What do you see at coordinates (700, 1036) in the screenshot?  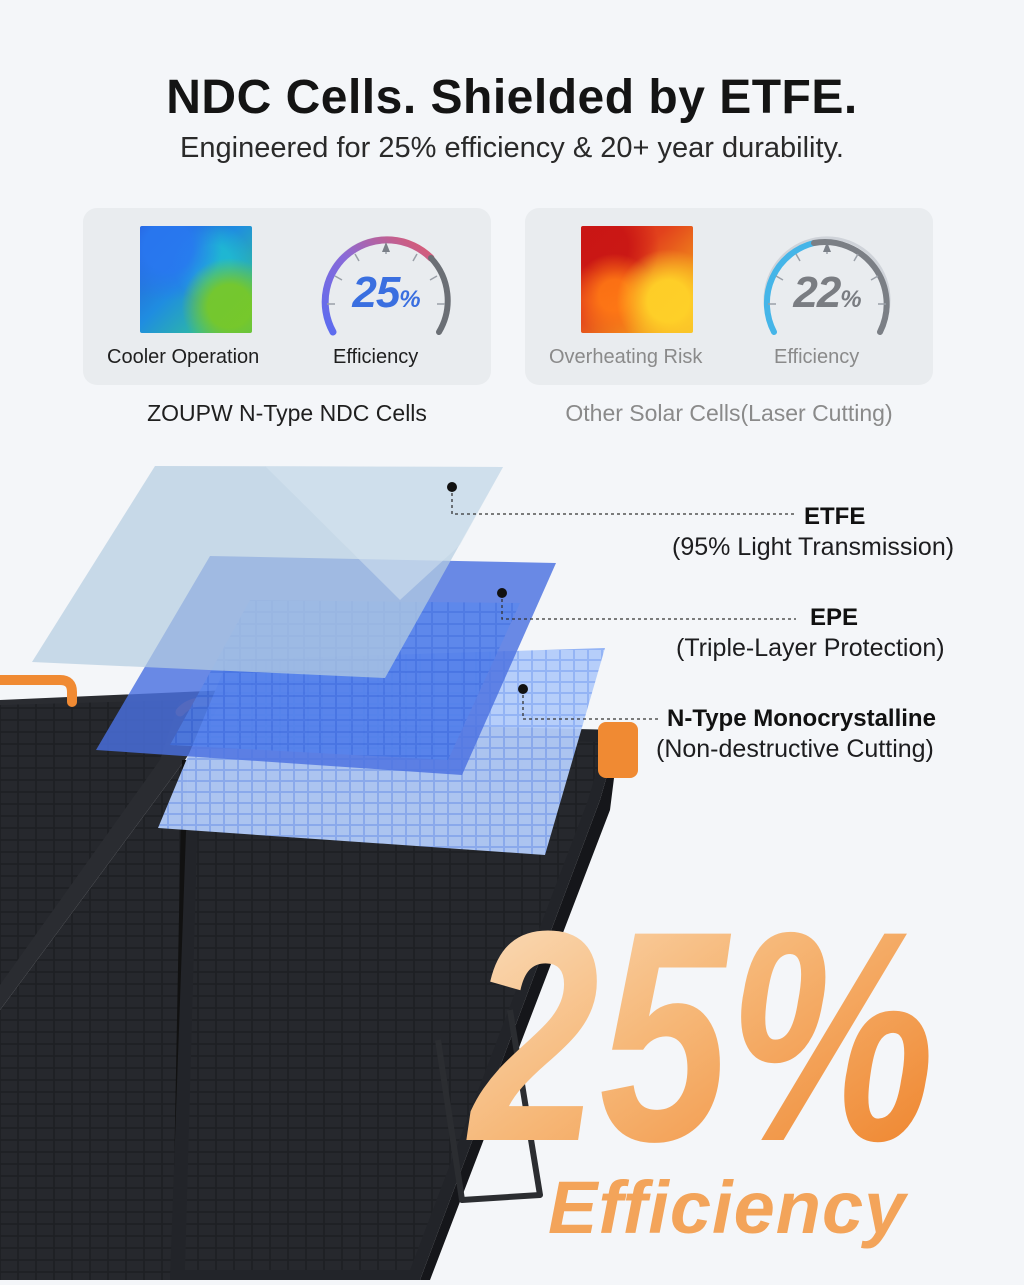 I see `svg-text: 25%` at bounding box center [700, 1036].